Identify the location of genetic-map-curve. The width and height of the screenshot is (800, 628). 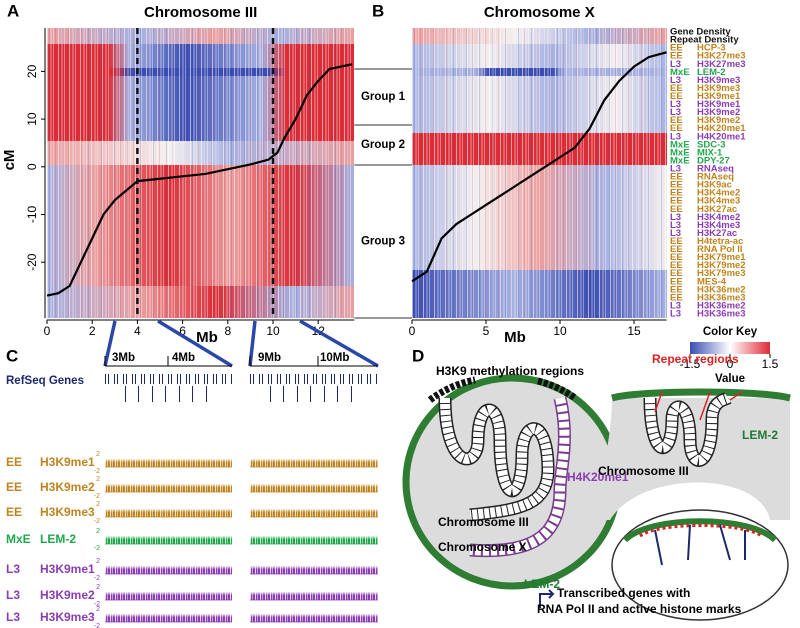
(539, 167).